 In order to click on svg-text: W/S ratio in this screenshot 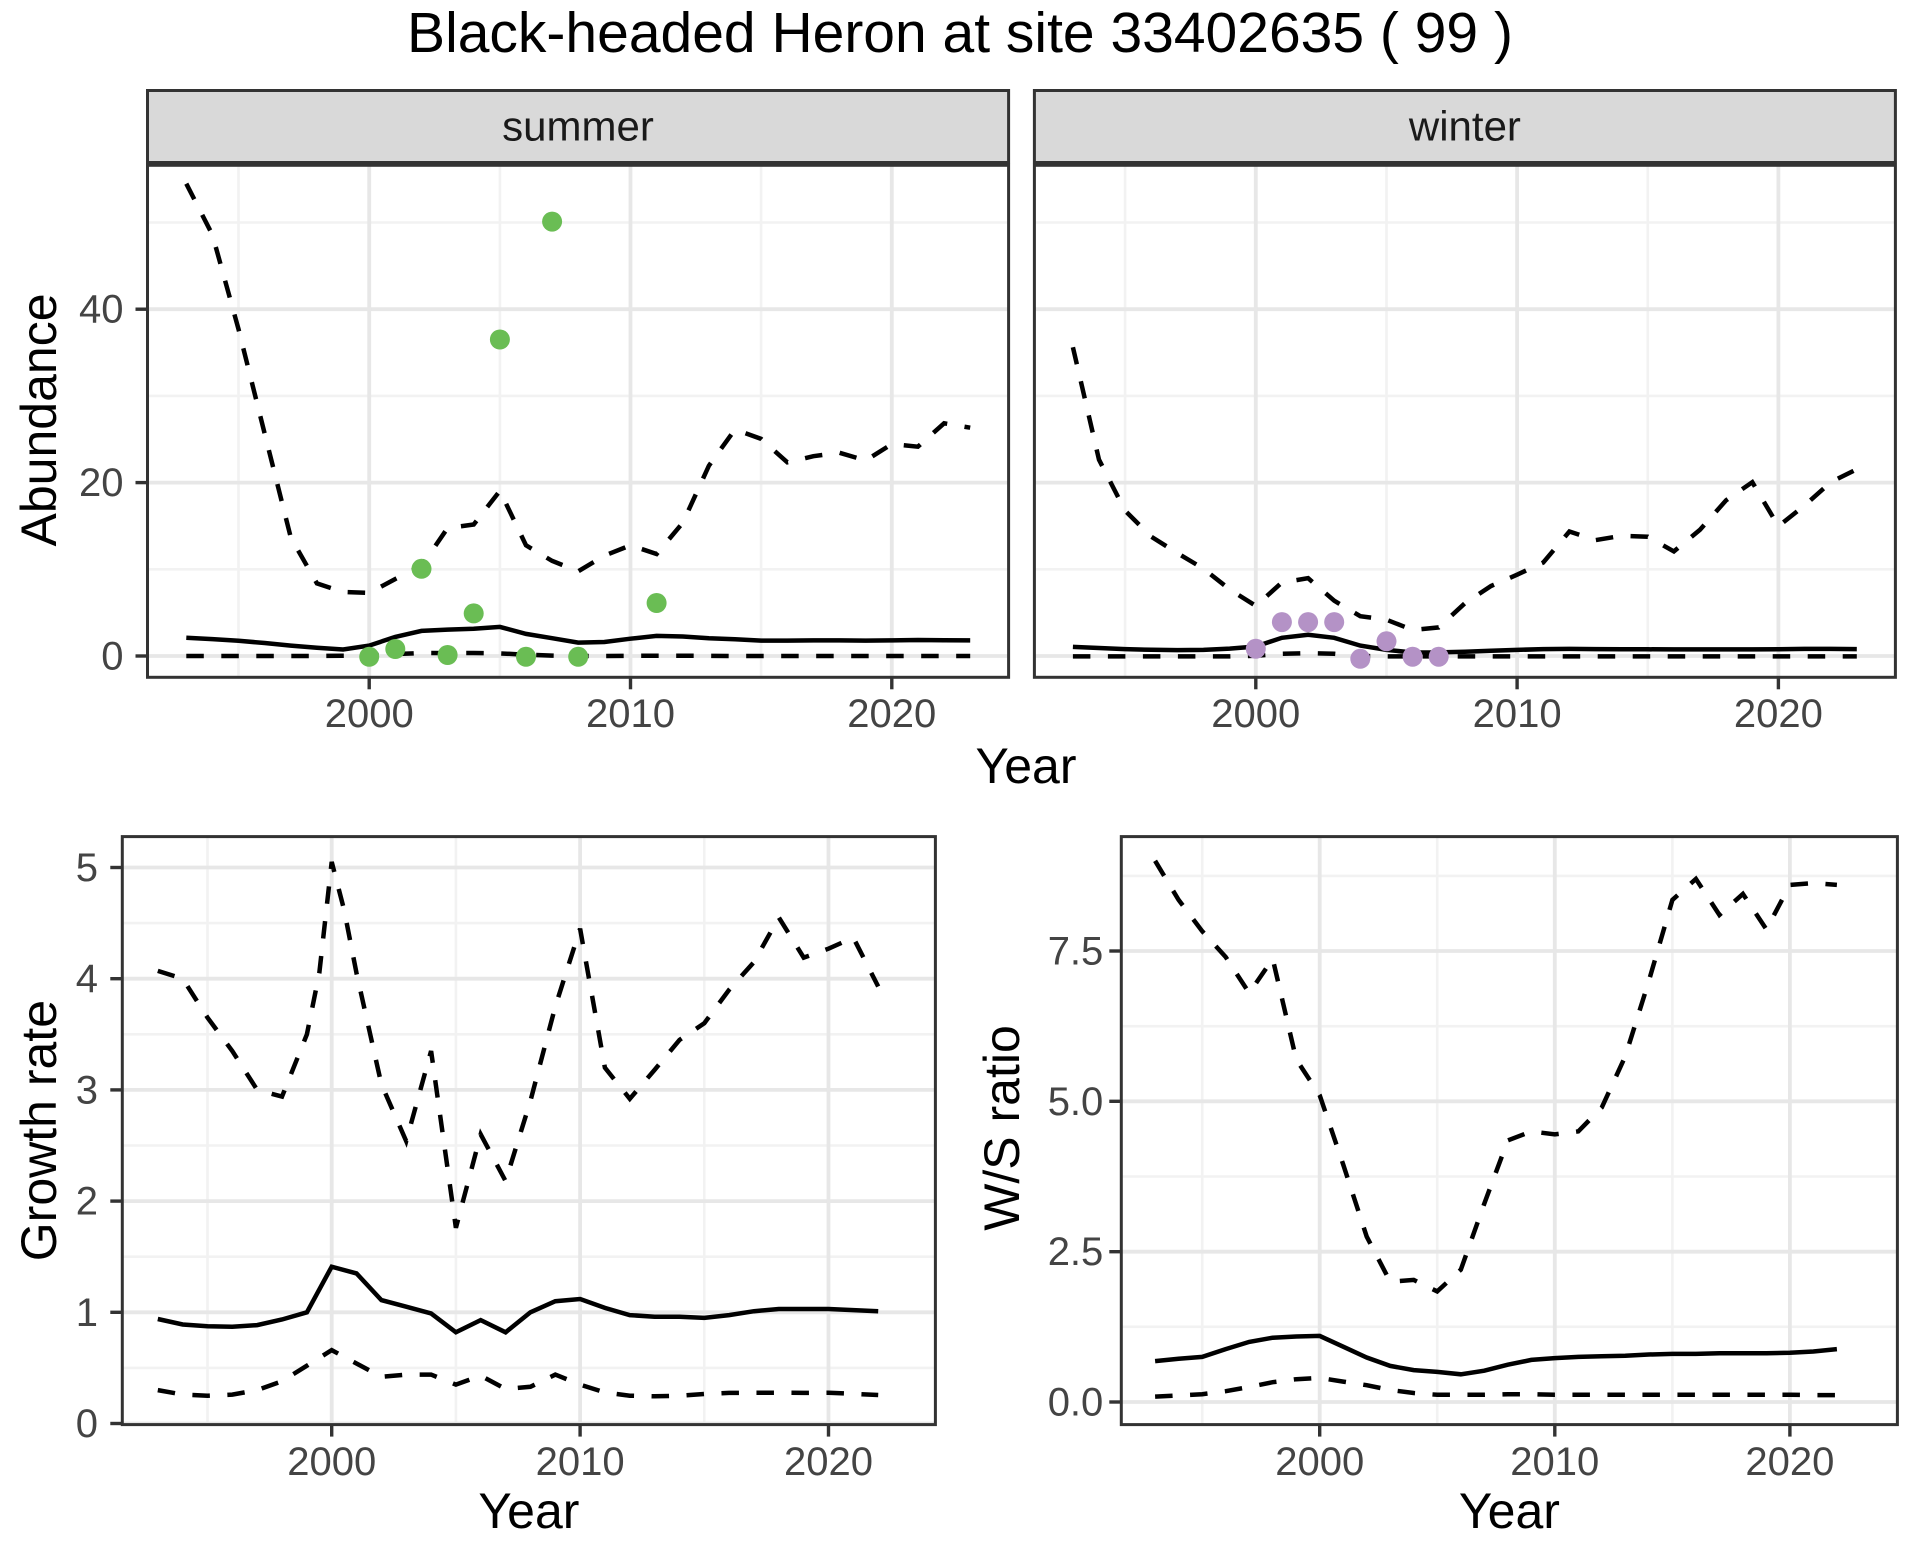, I will do `click(1002, 1128)`.